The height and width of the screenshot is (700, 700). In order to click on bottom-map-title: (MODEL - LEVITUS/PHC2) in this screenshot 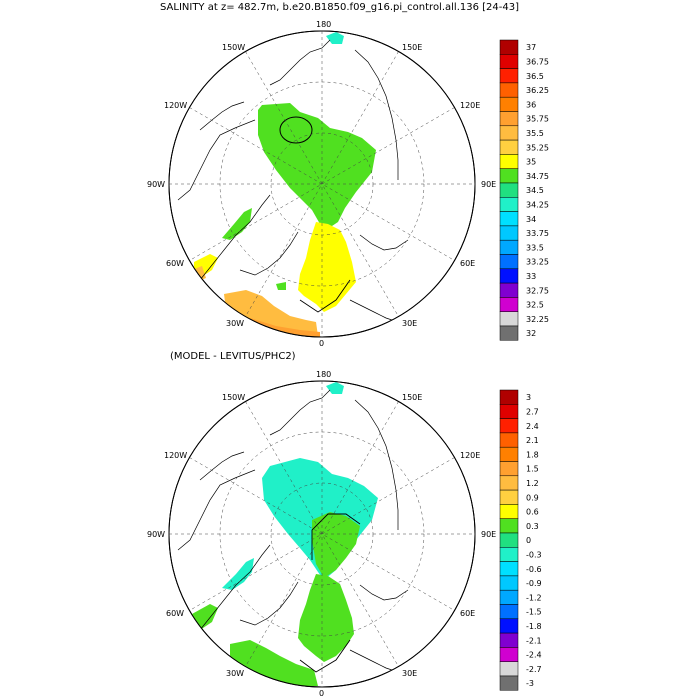, I will do `click(233, 356)`.